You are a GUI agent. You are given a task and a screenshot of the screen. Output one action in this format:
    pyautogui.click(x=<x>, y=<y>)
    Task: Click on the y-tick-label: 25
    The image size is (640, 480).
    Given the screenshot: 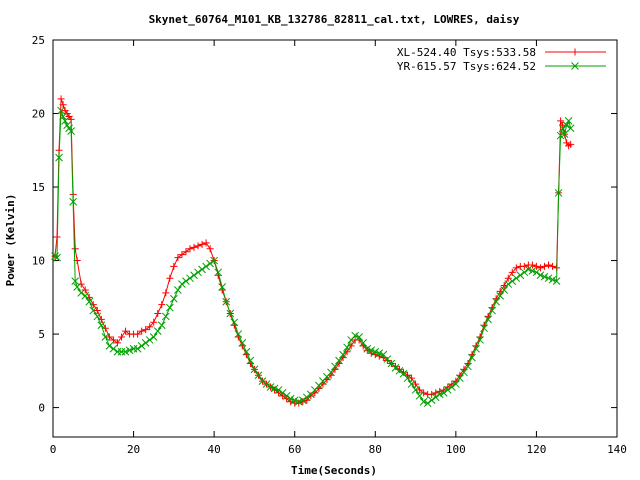 What is the action you would take?
    pyautogui.click(x=38, y=40)
    